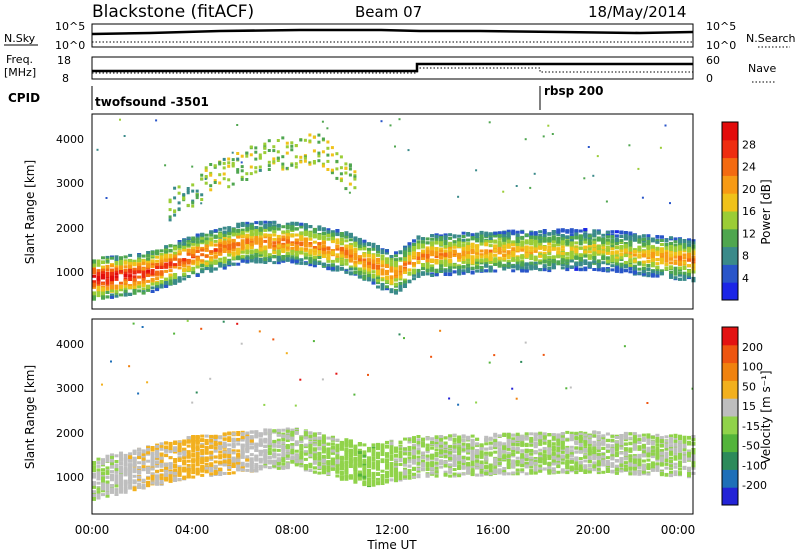 This screenshot has width=800, height=554. What do you see at coordinates (749, 406) in the screenshot?
I see `colorbar-tick-label: 15` at bounding box center [749, 406].